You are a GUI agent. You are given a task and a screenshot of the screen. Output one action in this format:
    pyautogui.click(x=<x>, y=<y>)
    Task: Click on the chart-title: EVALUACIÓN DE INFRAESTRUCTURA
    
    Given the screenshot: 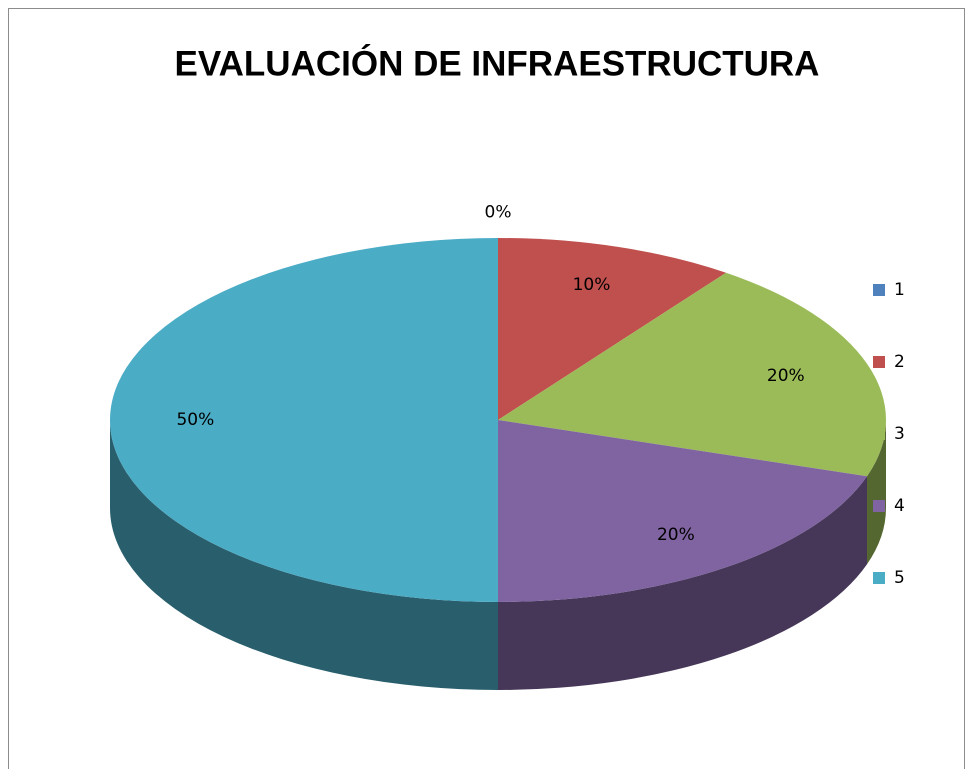 What is the action you would take?
    pyautogui.click(x=497, y=63)
    